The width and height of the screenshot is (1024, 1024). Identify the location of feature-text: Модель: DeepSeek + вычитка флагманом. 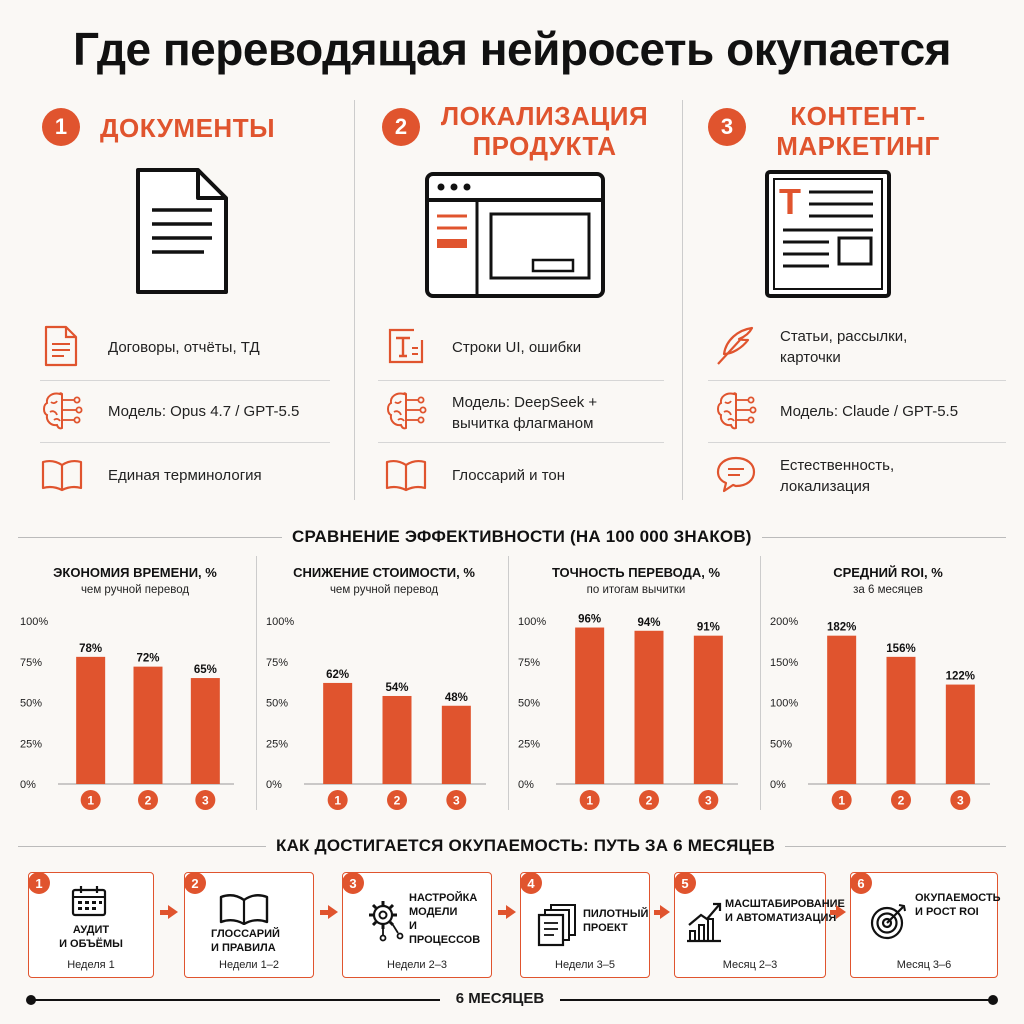
(525, 413).